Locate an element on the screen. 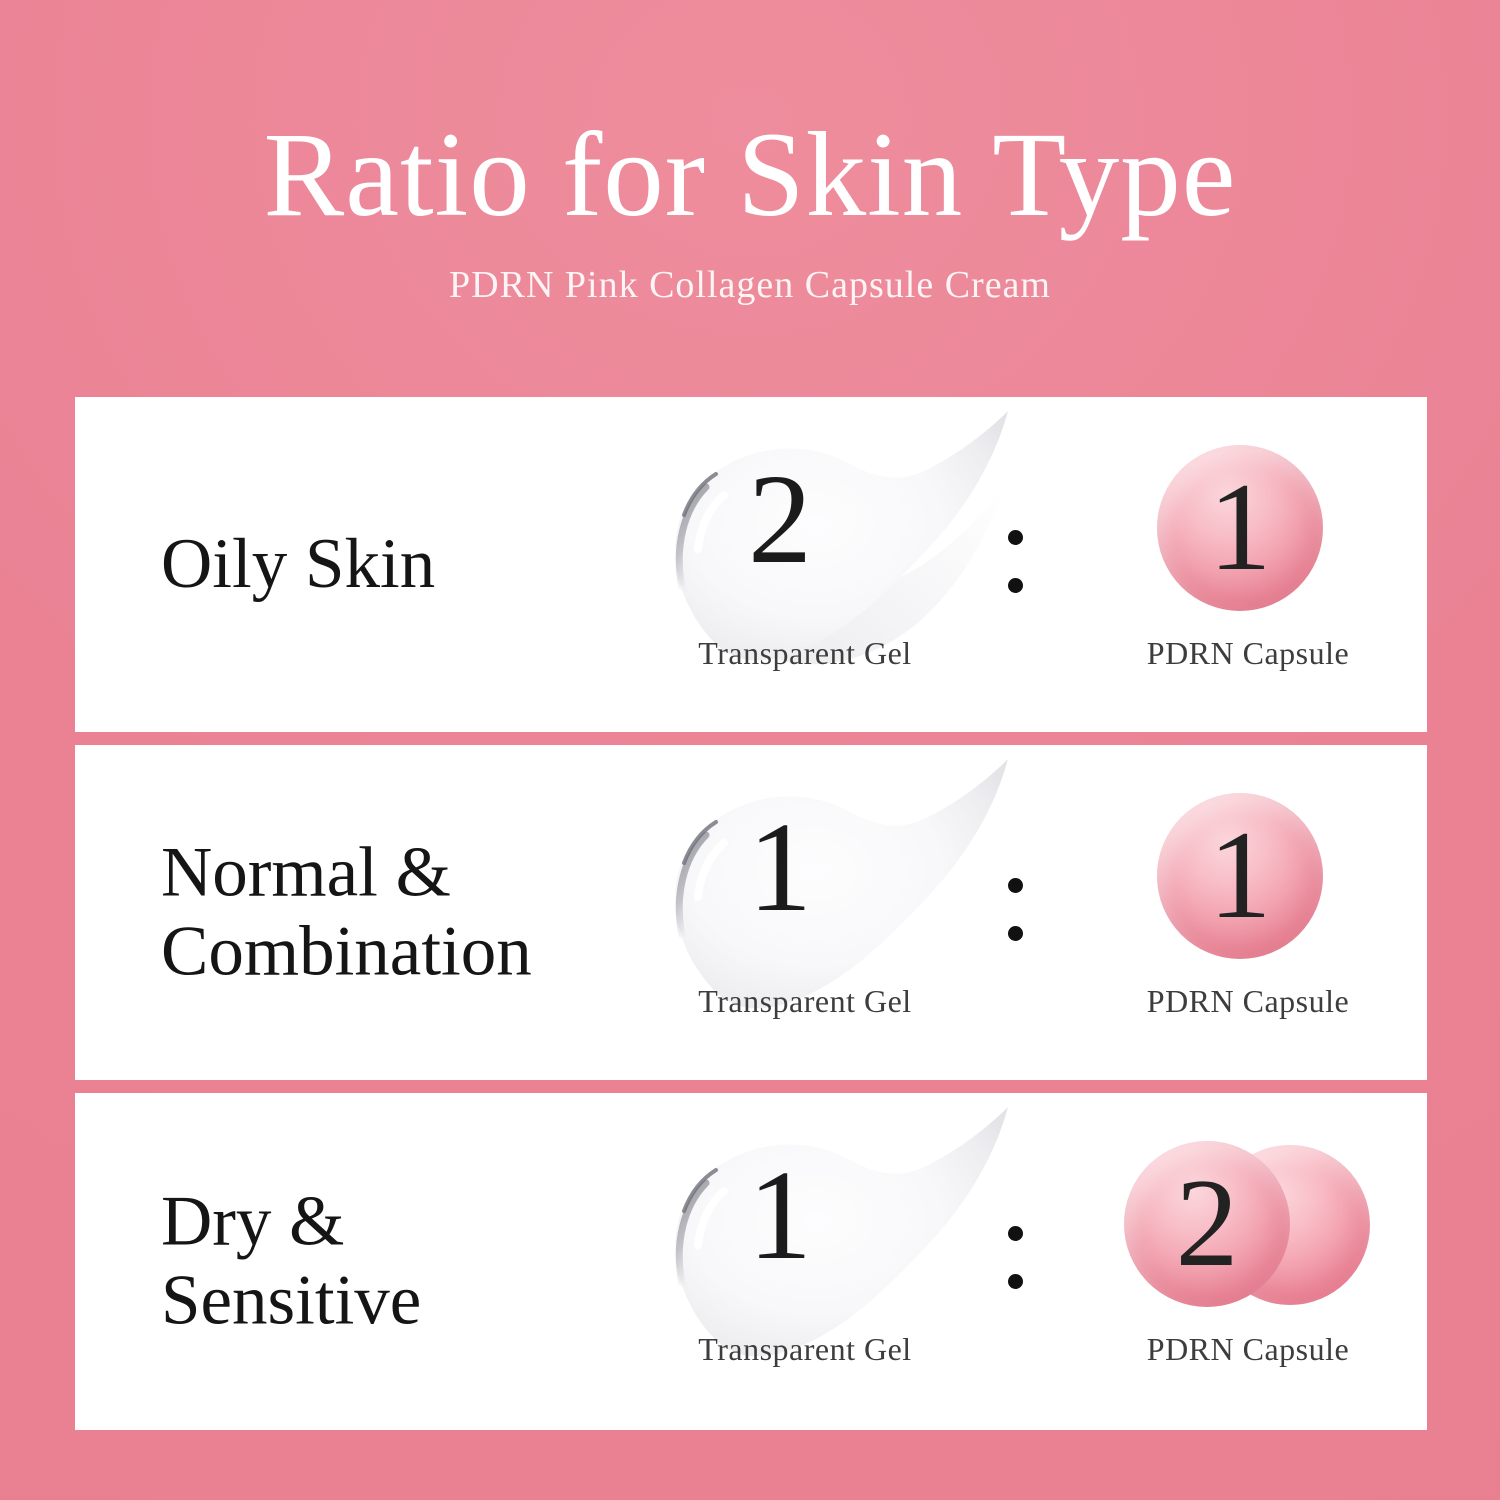 The width and height of the screenshot is (1500, 1500). page-subtitle: PDRN Pink Collagen Capsule Cream is located at coordinates (750, 285).